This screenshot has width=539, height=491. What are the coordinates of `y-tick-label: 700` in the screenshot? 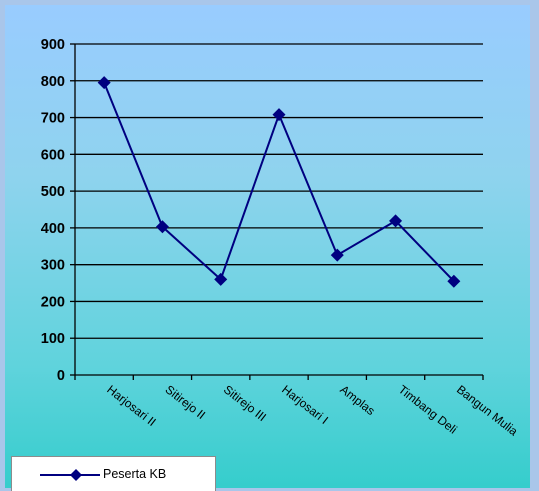 It's located at (53, 119).